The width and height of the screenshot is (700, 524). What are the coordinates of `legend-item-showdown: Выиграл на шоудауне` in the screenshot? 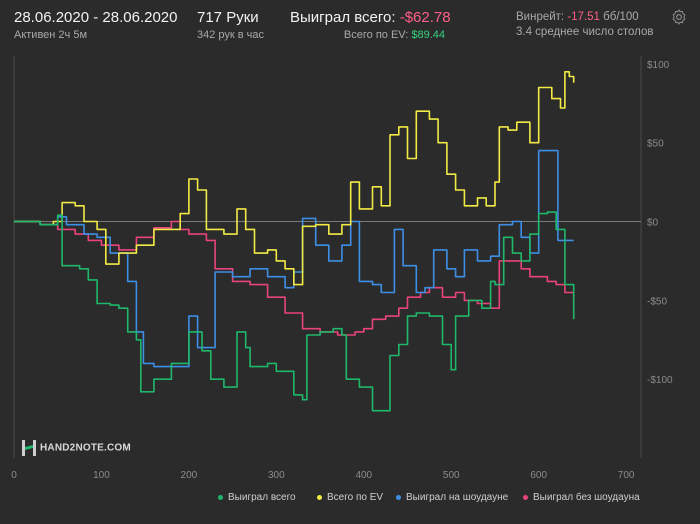 It's located at (452, 497).